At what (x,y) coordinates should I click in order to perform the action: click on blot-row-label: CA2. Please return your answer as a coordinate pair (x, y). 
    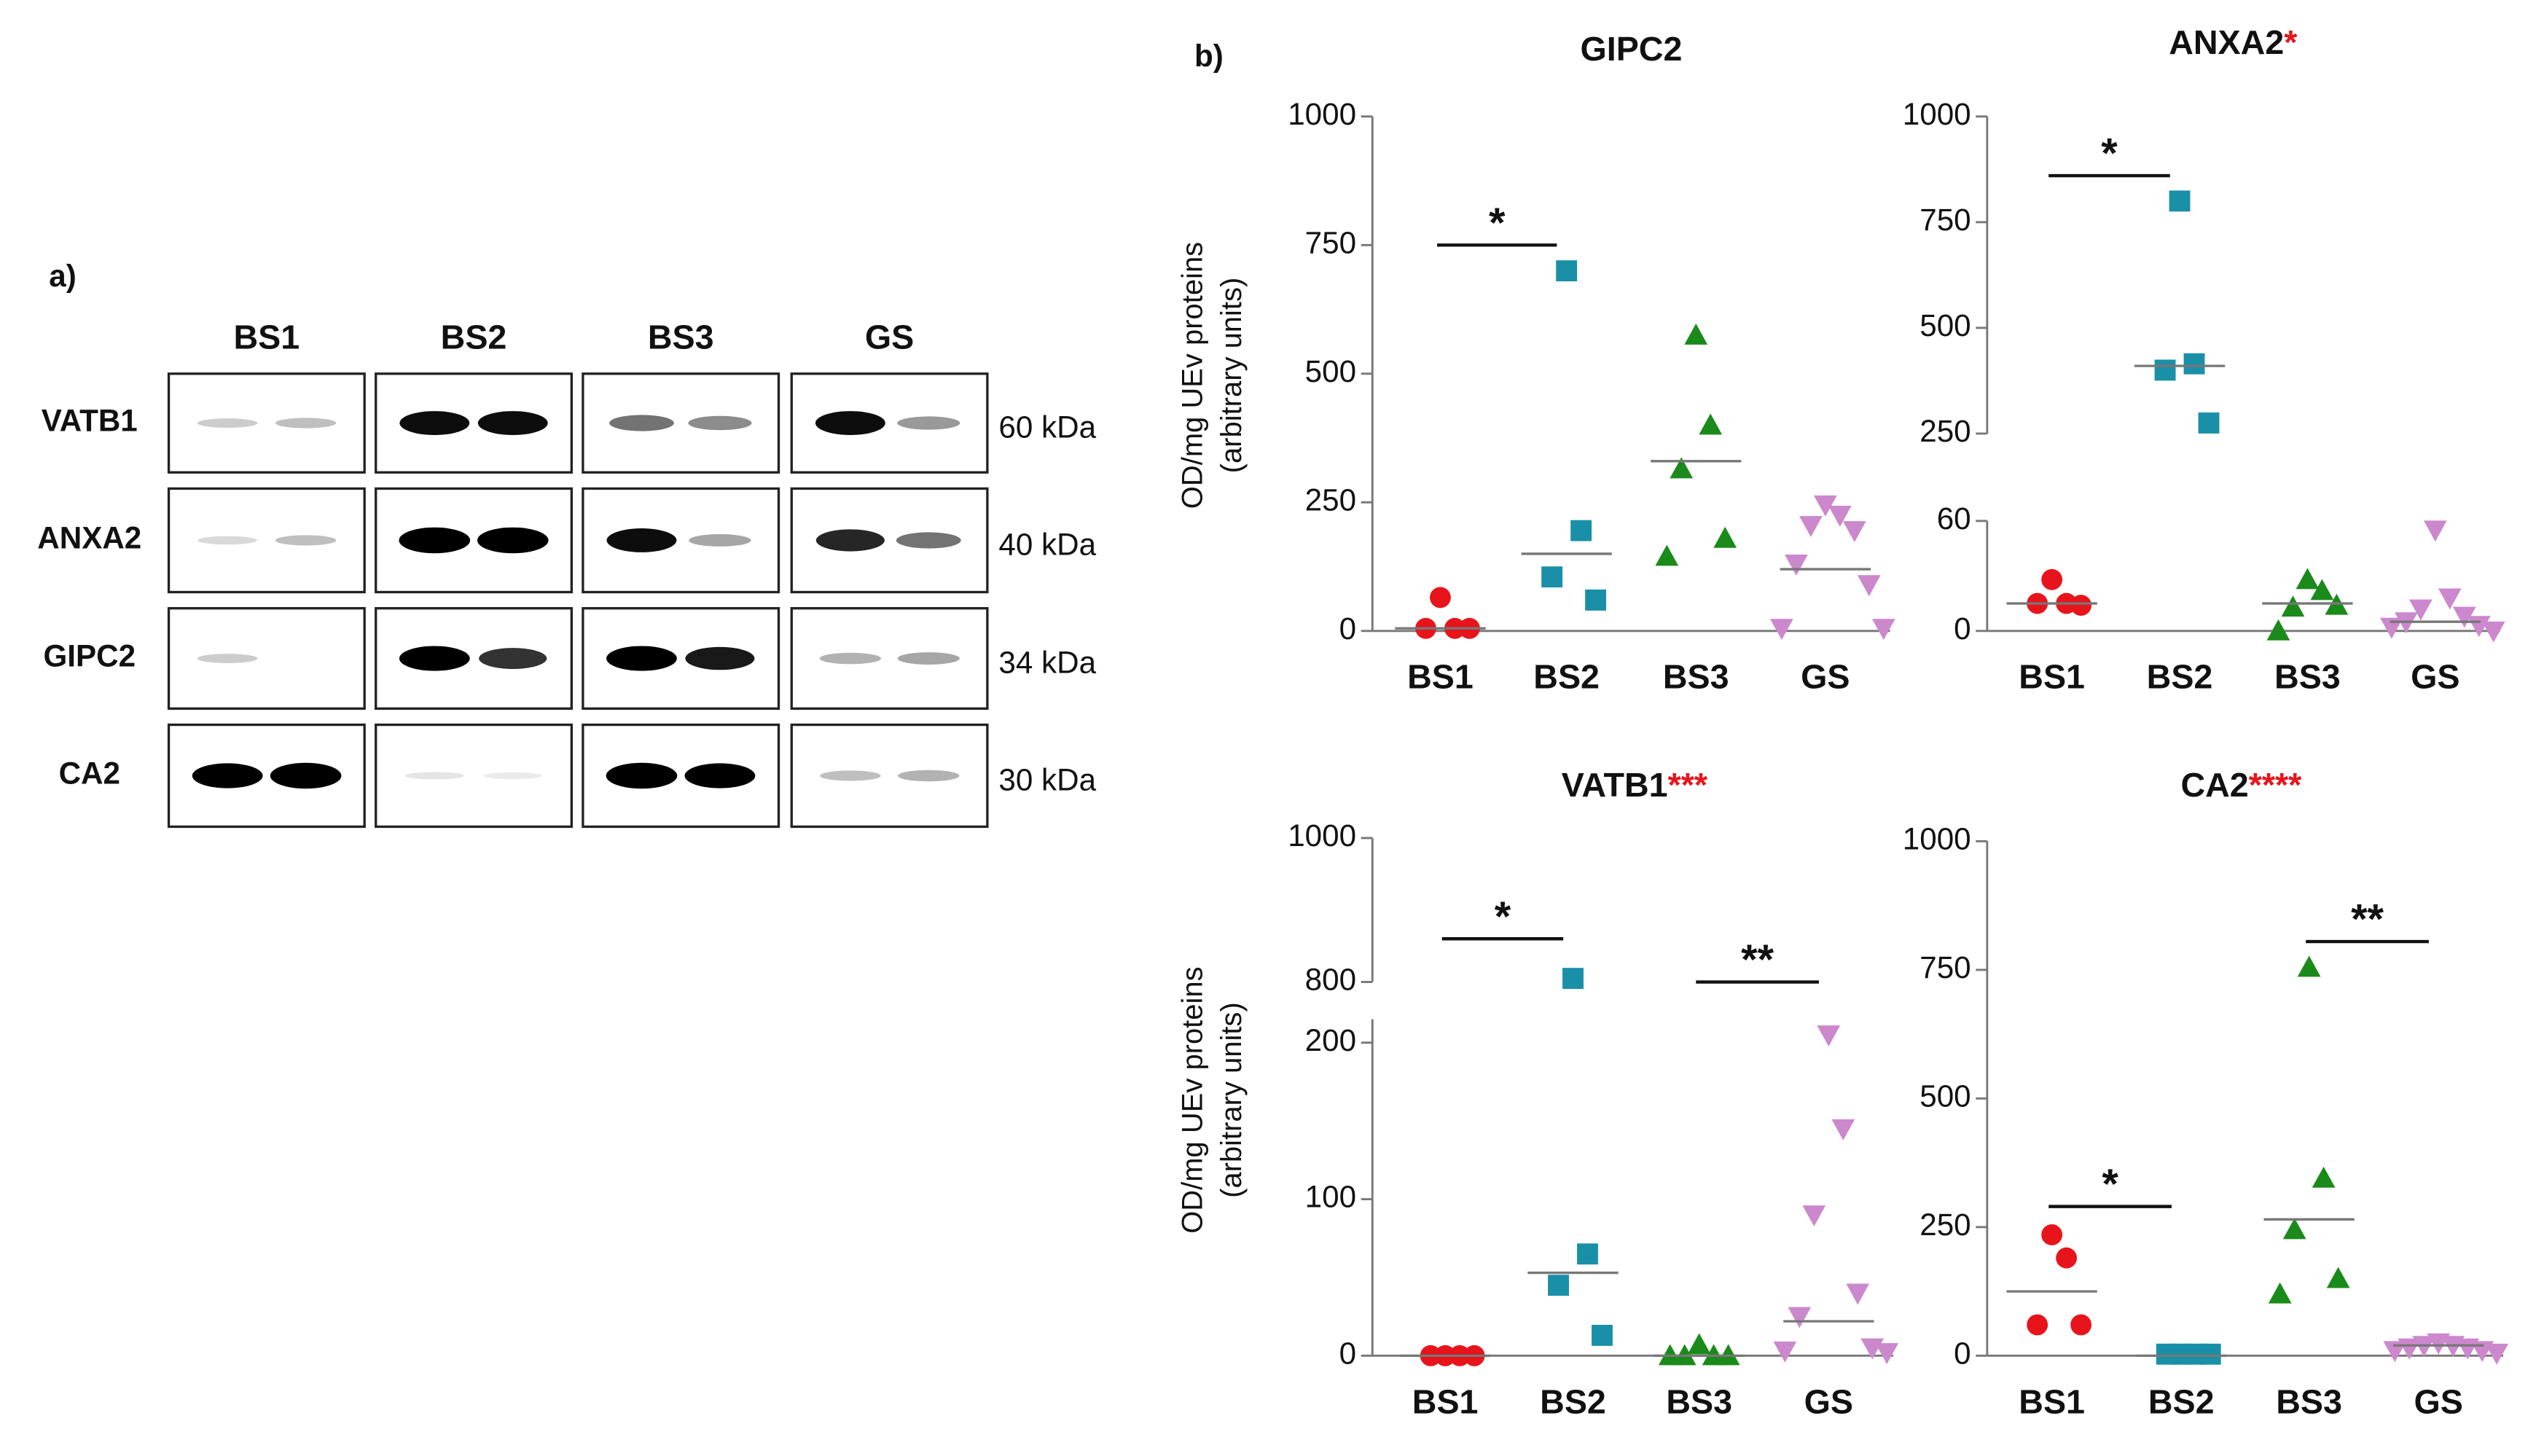
    Looking at the image, I should click on (89, 773).